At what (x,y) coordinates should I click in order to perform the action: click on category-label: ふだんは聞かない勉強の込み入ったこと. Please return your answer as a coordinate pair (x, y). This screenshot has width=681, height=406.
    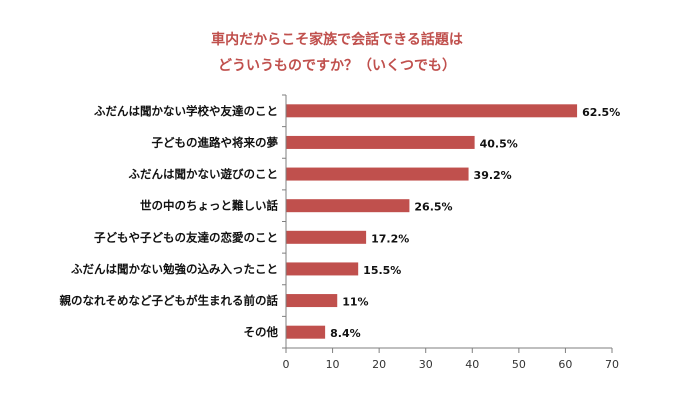
    Looking at the image, I should click on (174, 269).